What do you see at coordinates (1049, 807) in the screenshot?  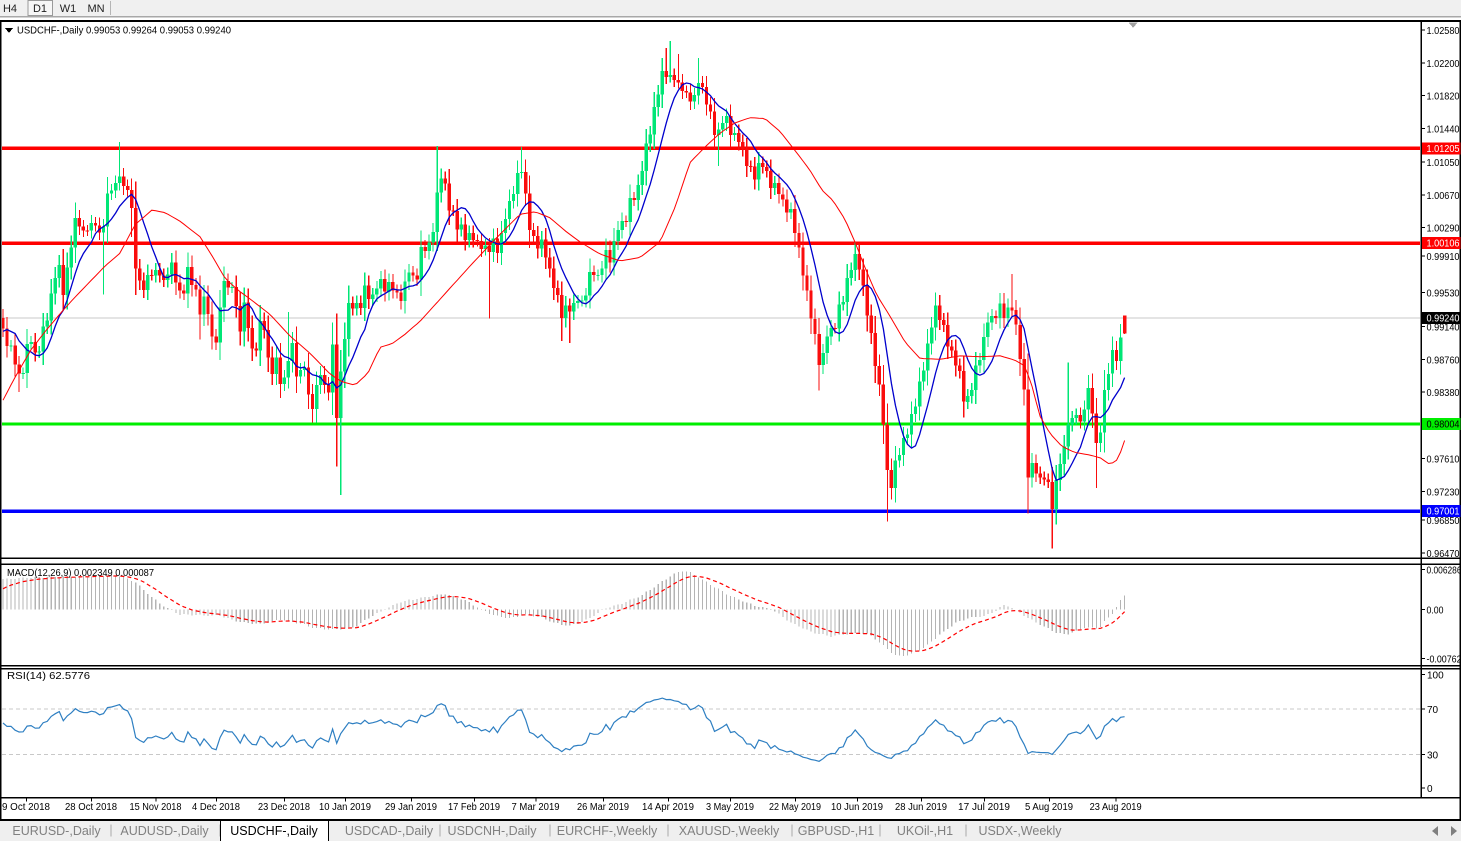 I see `svg-text: 5 Aug 2019` at bounding box center [1049, 807].